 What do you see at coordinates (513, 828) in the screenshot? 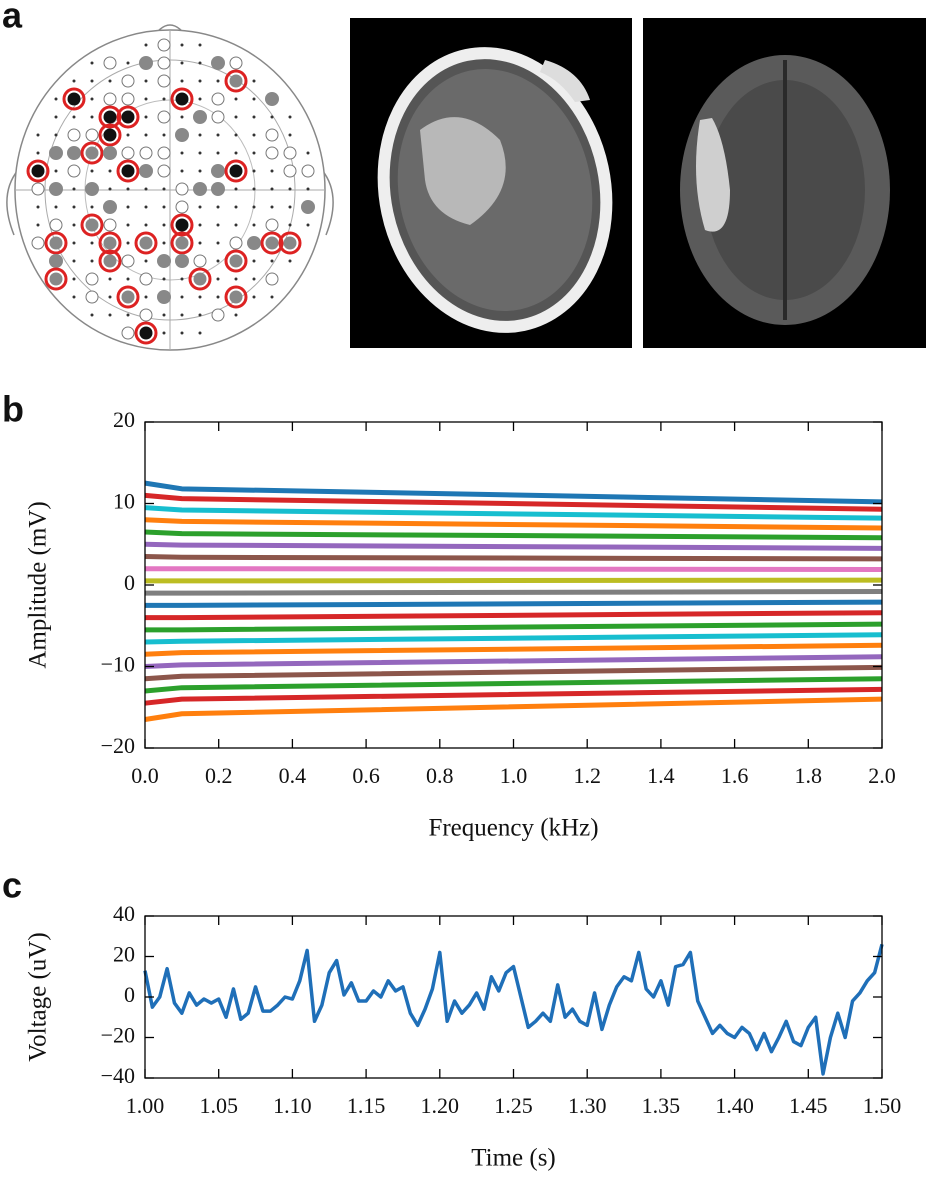
I see `x-axis-label: Frequency (kHz)` at bounding box center [513, 828].